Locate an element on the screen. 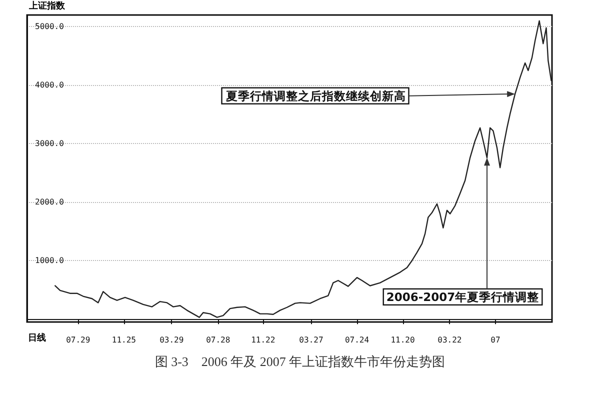 The height and width of the screenshot is (401, 600). y-tick-label: 3000.0 is located at coordinates (49, 143).